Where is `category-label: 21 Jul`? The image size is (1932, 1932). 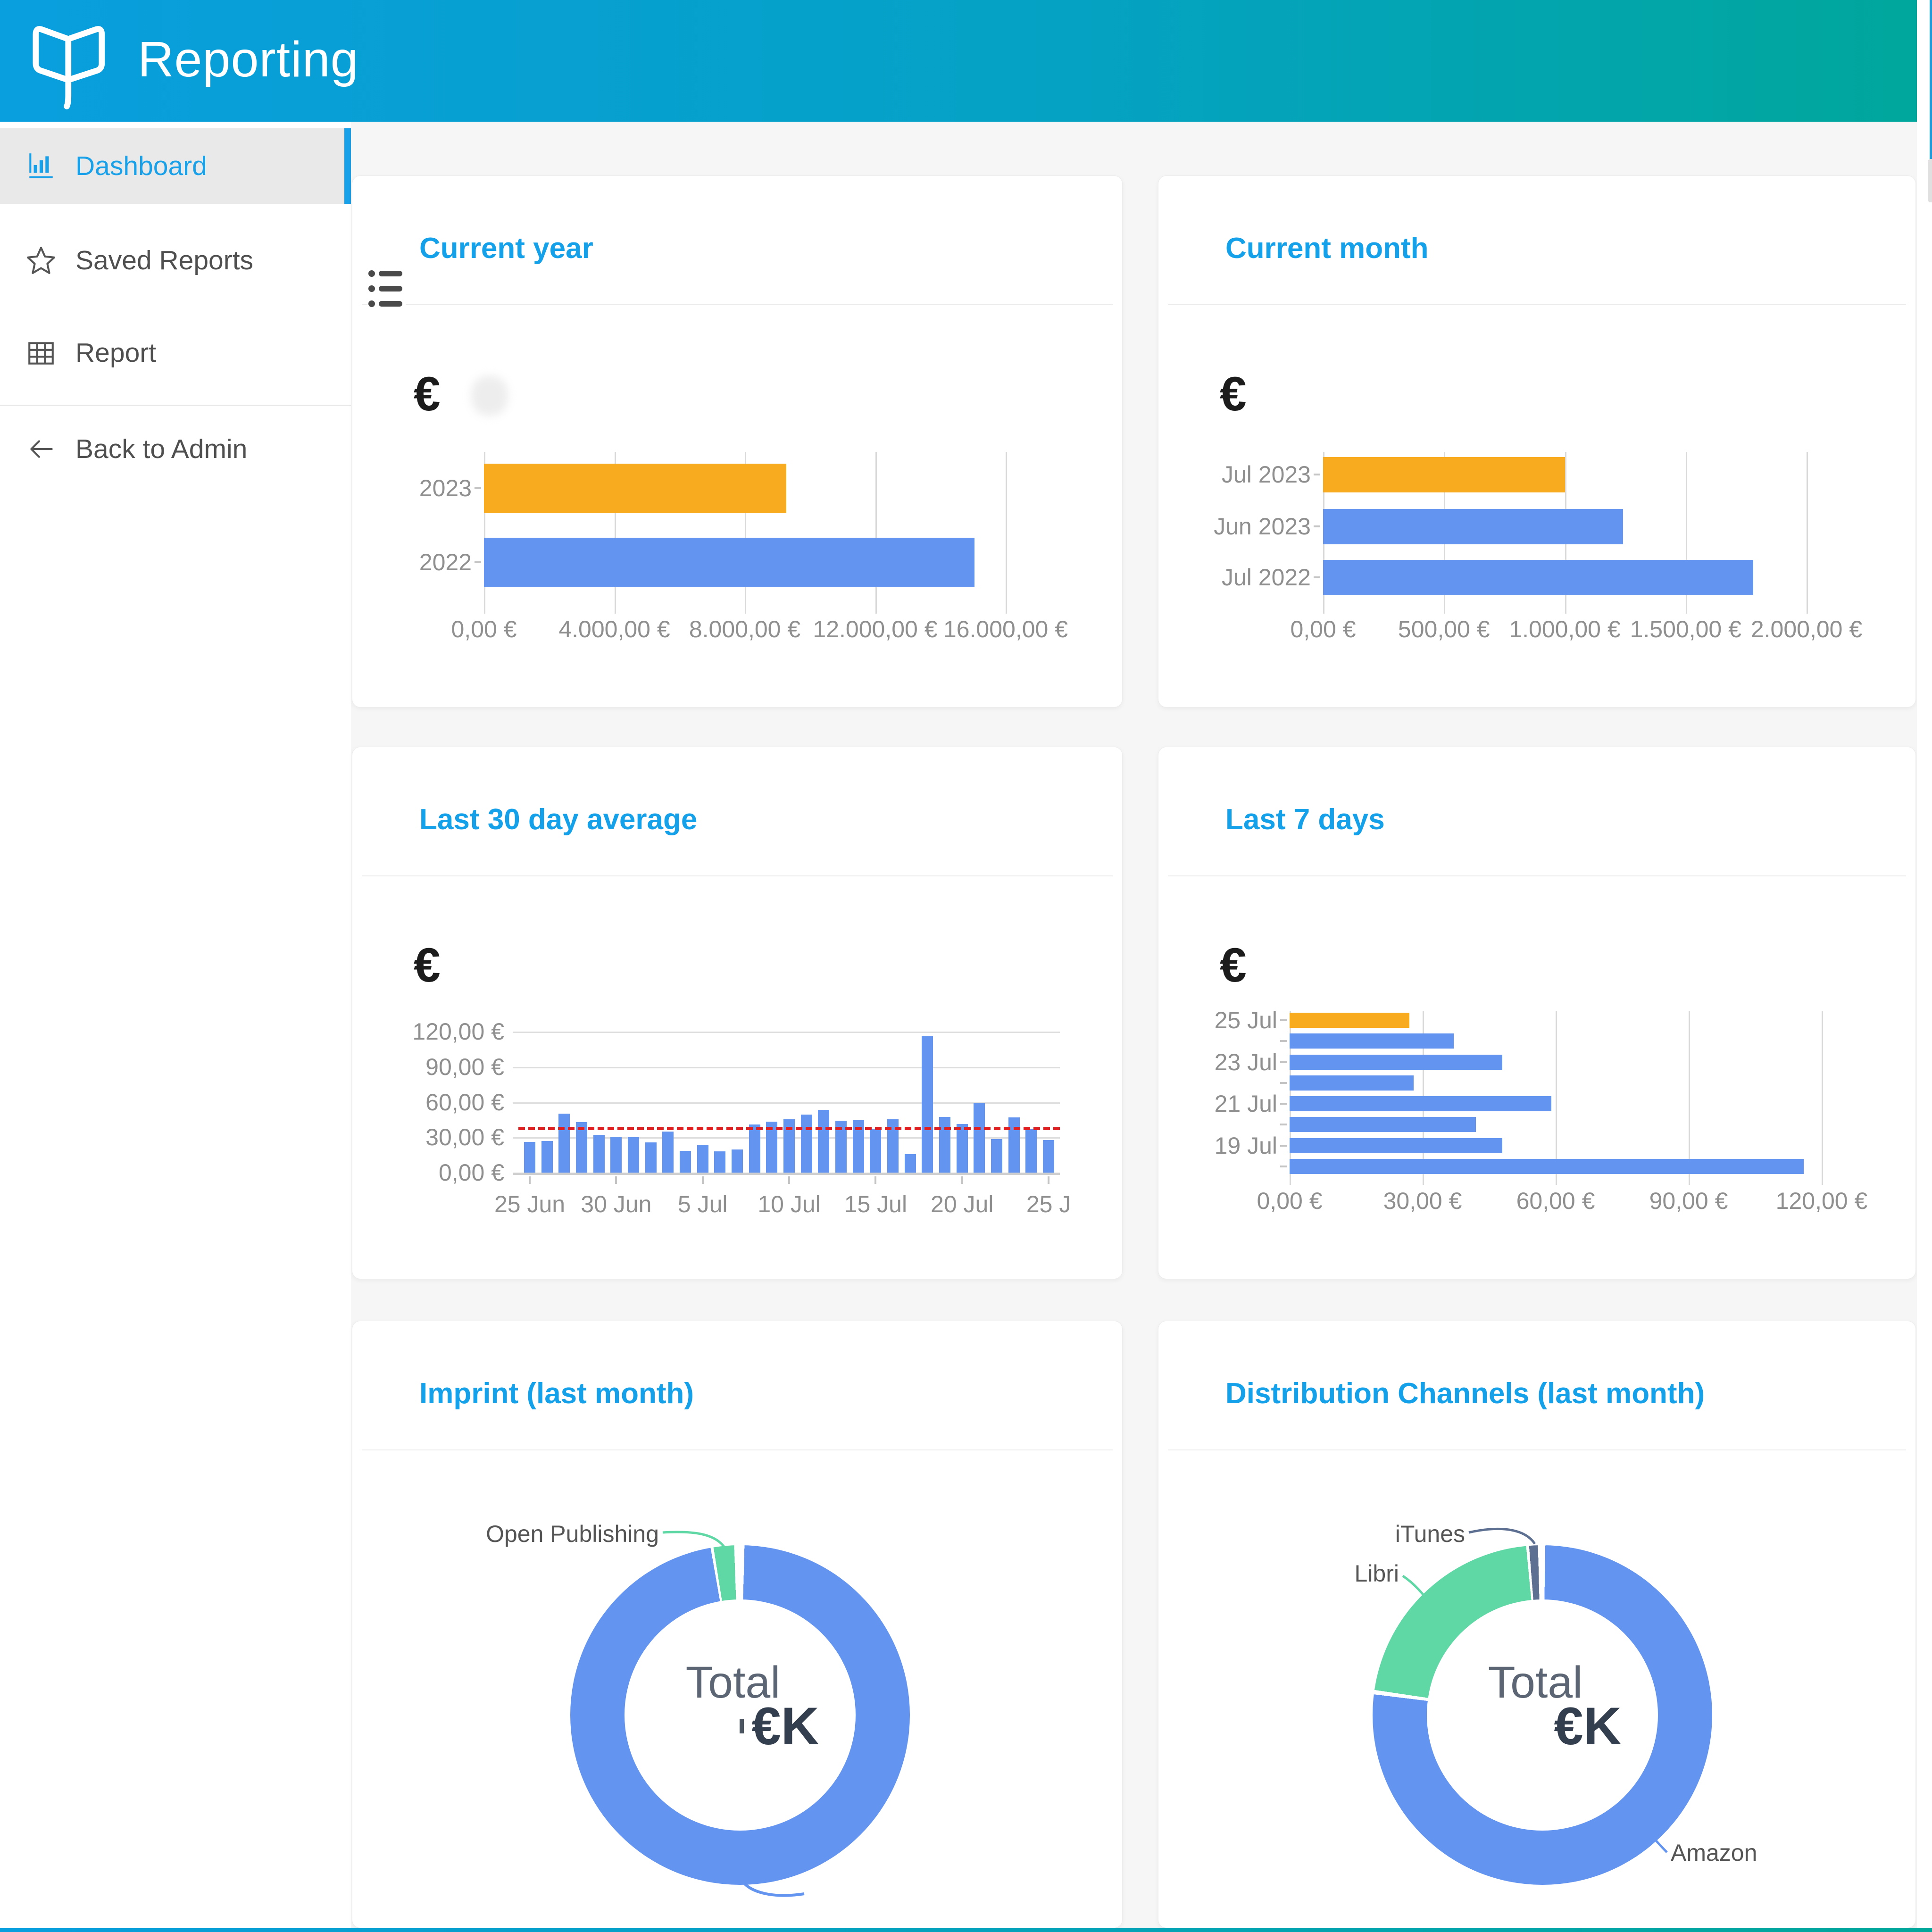 category-label: 21 Jul is located at coordinates (1245, 1104).